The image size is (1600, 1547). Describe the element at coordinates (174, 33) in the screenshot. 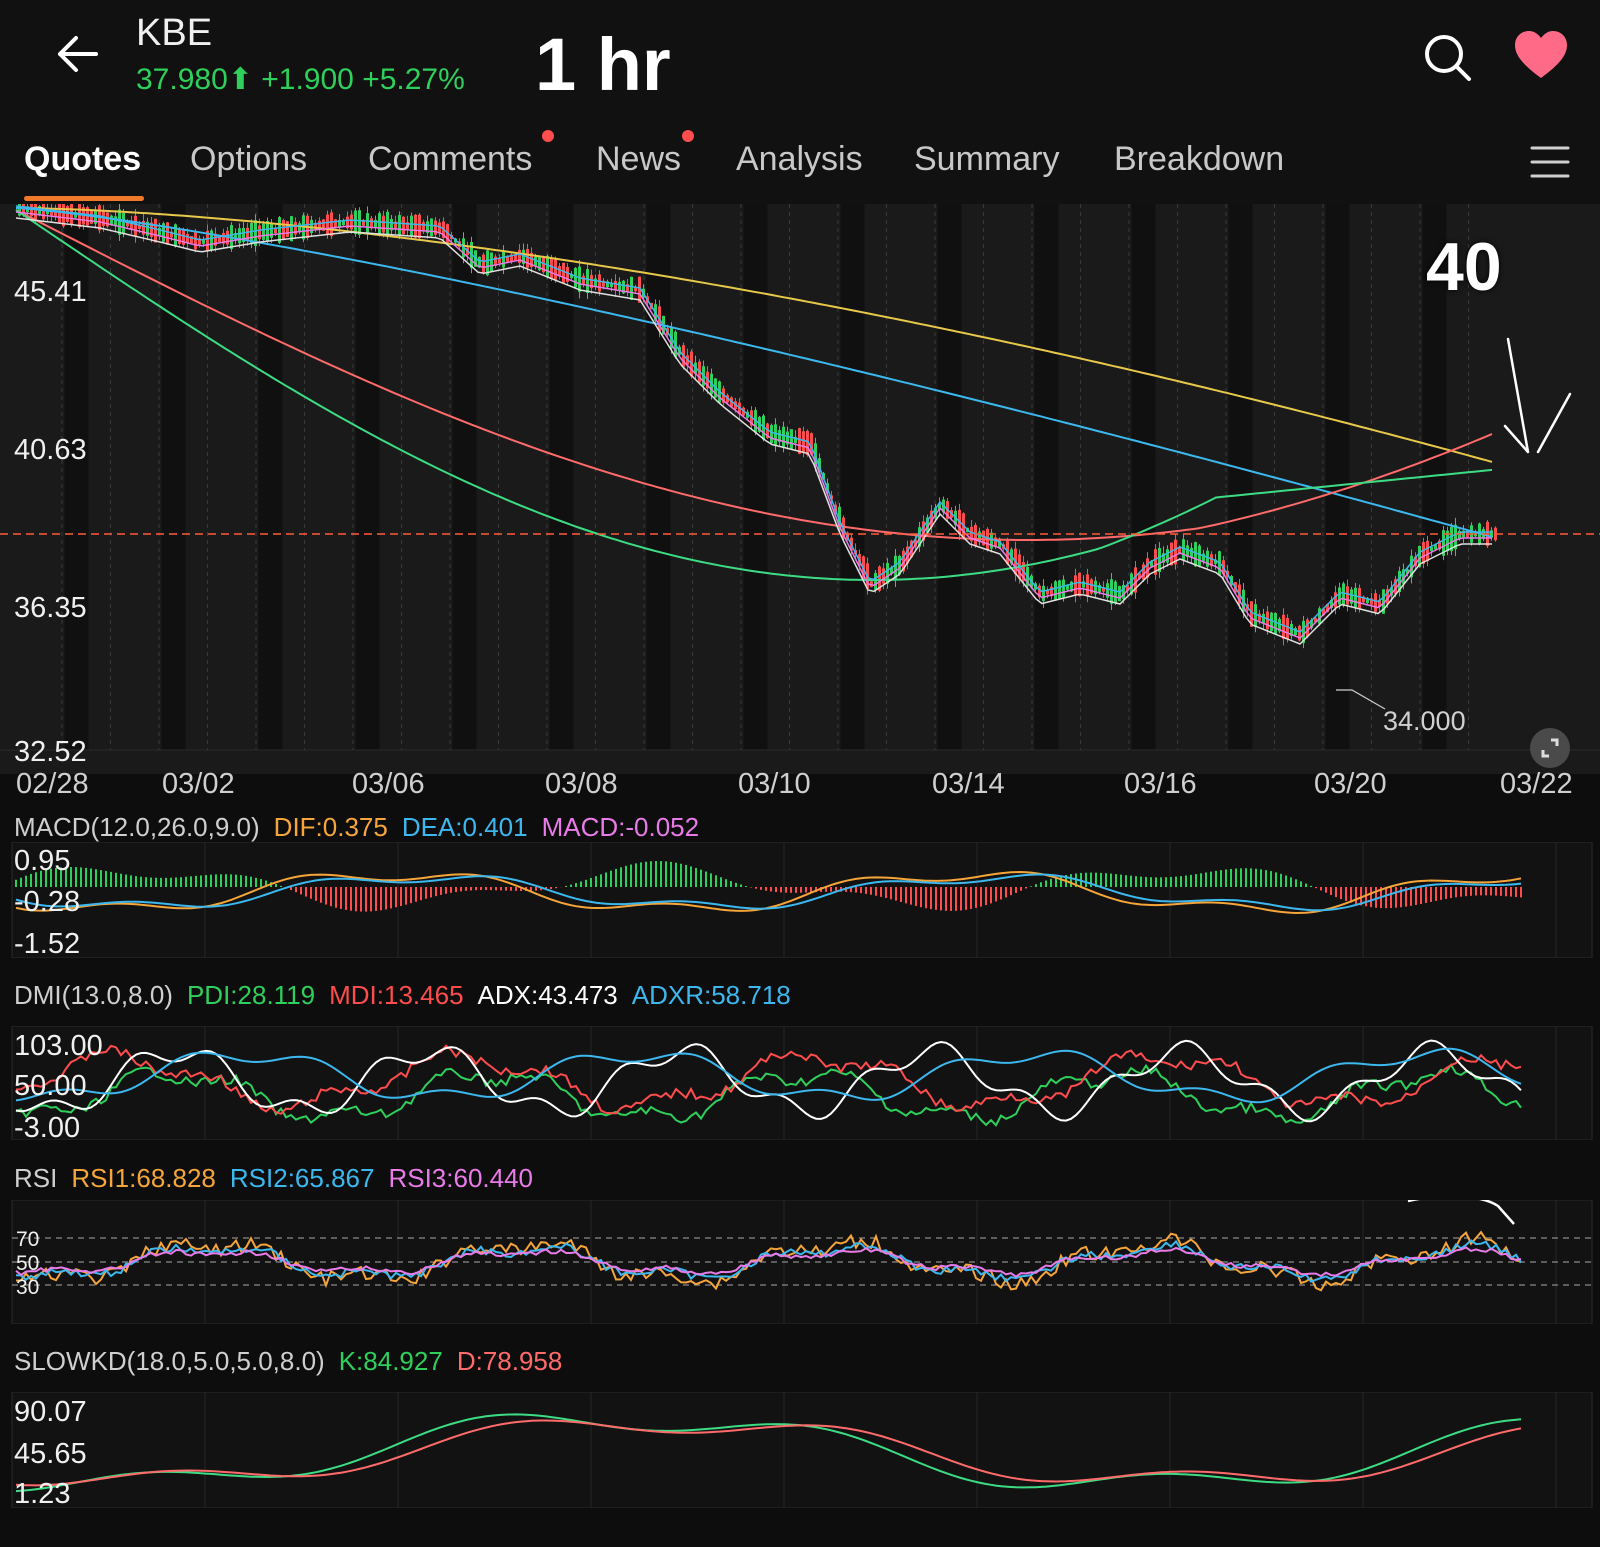

I see `ticker-symbol: KBE` at that location.